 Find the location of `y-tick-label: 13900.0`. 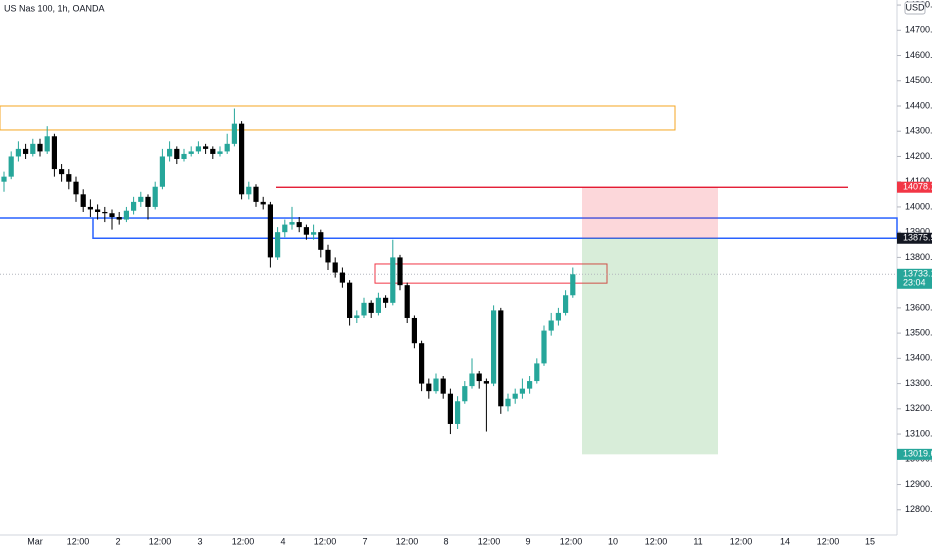

y-tick-label: 13900.0 is located at coordinates (918, 232).